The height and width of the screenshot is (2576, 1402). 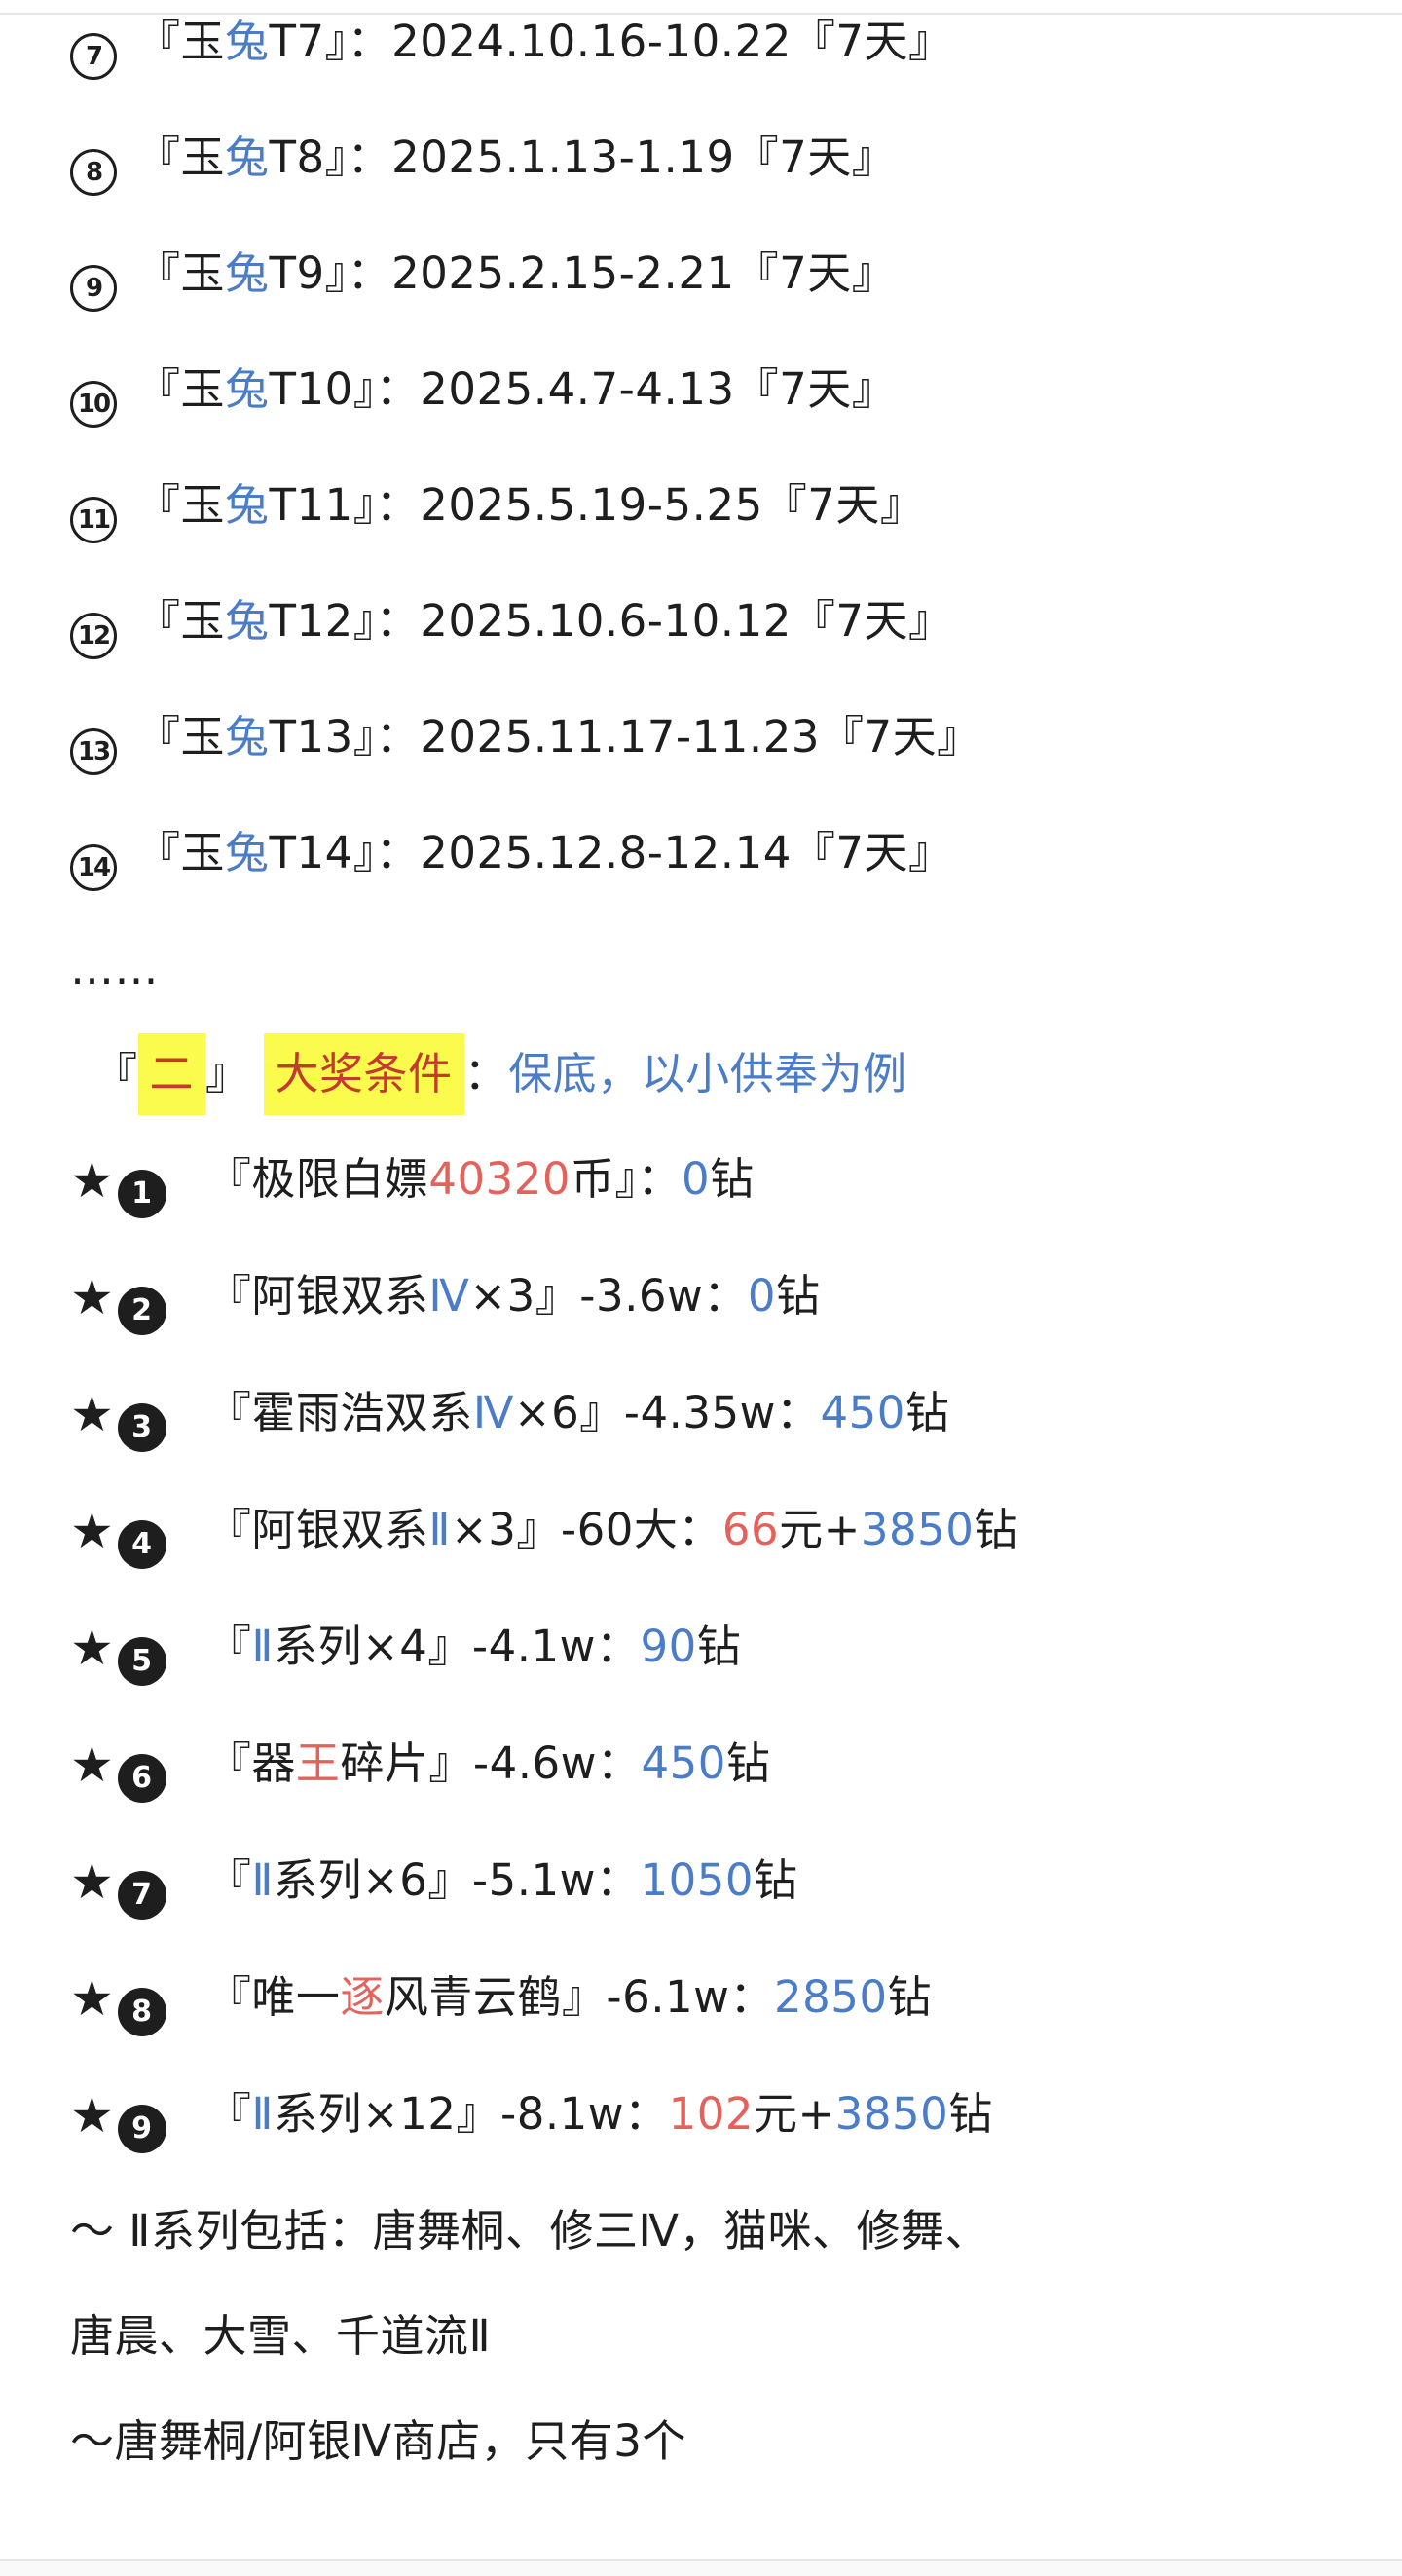 I want to click on title-text: T9』：, so click(x=330, y=273).